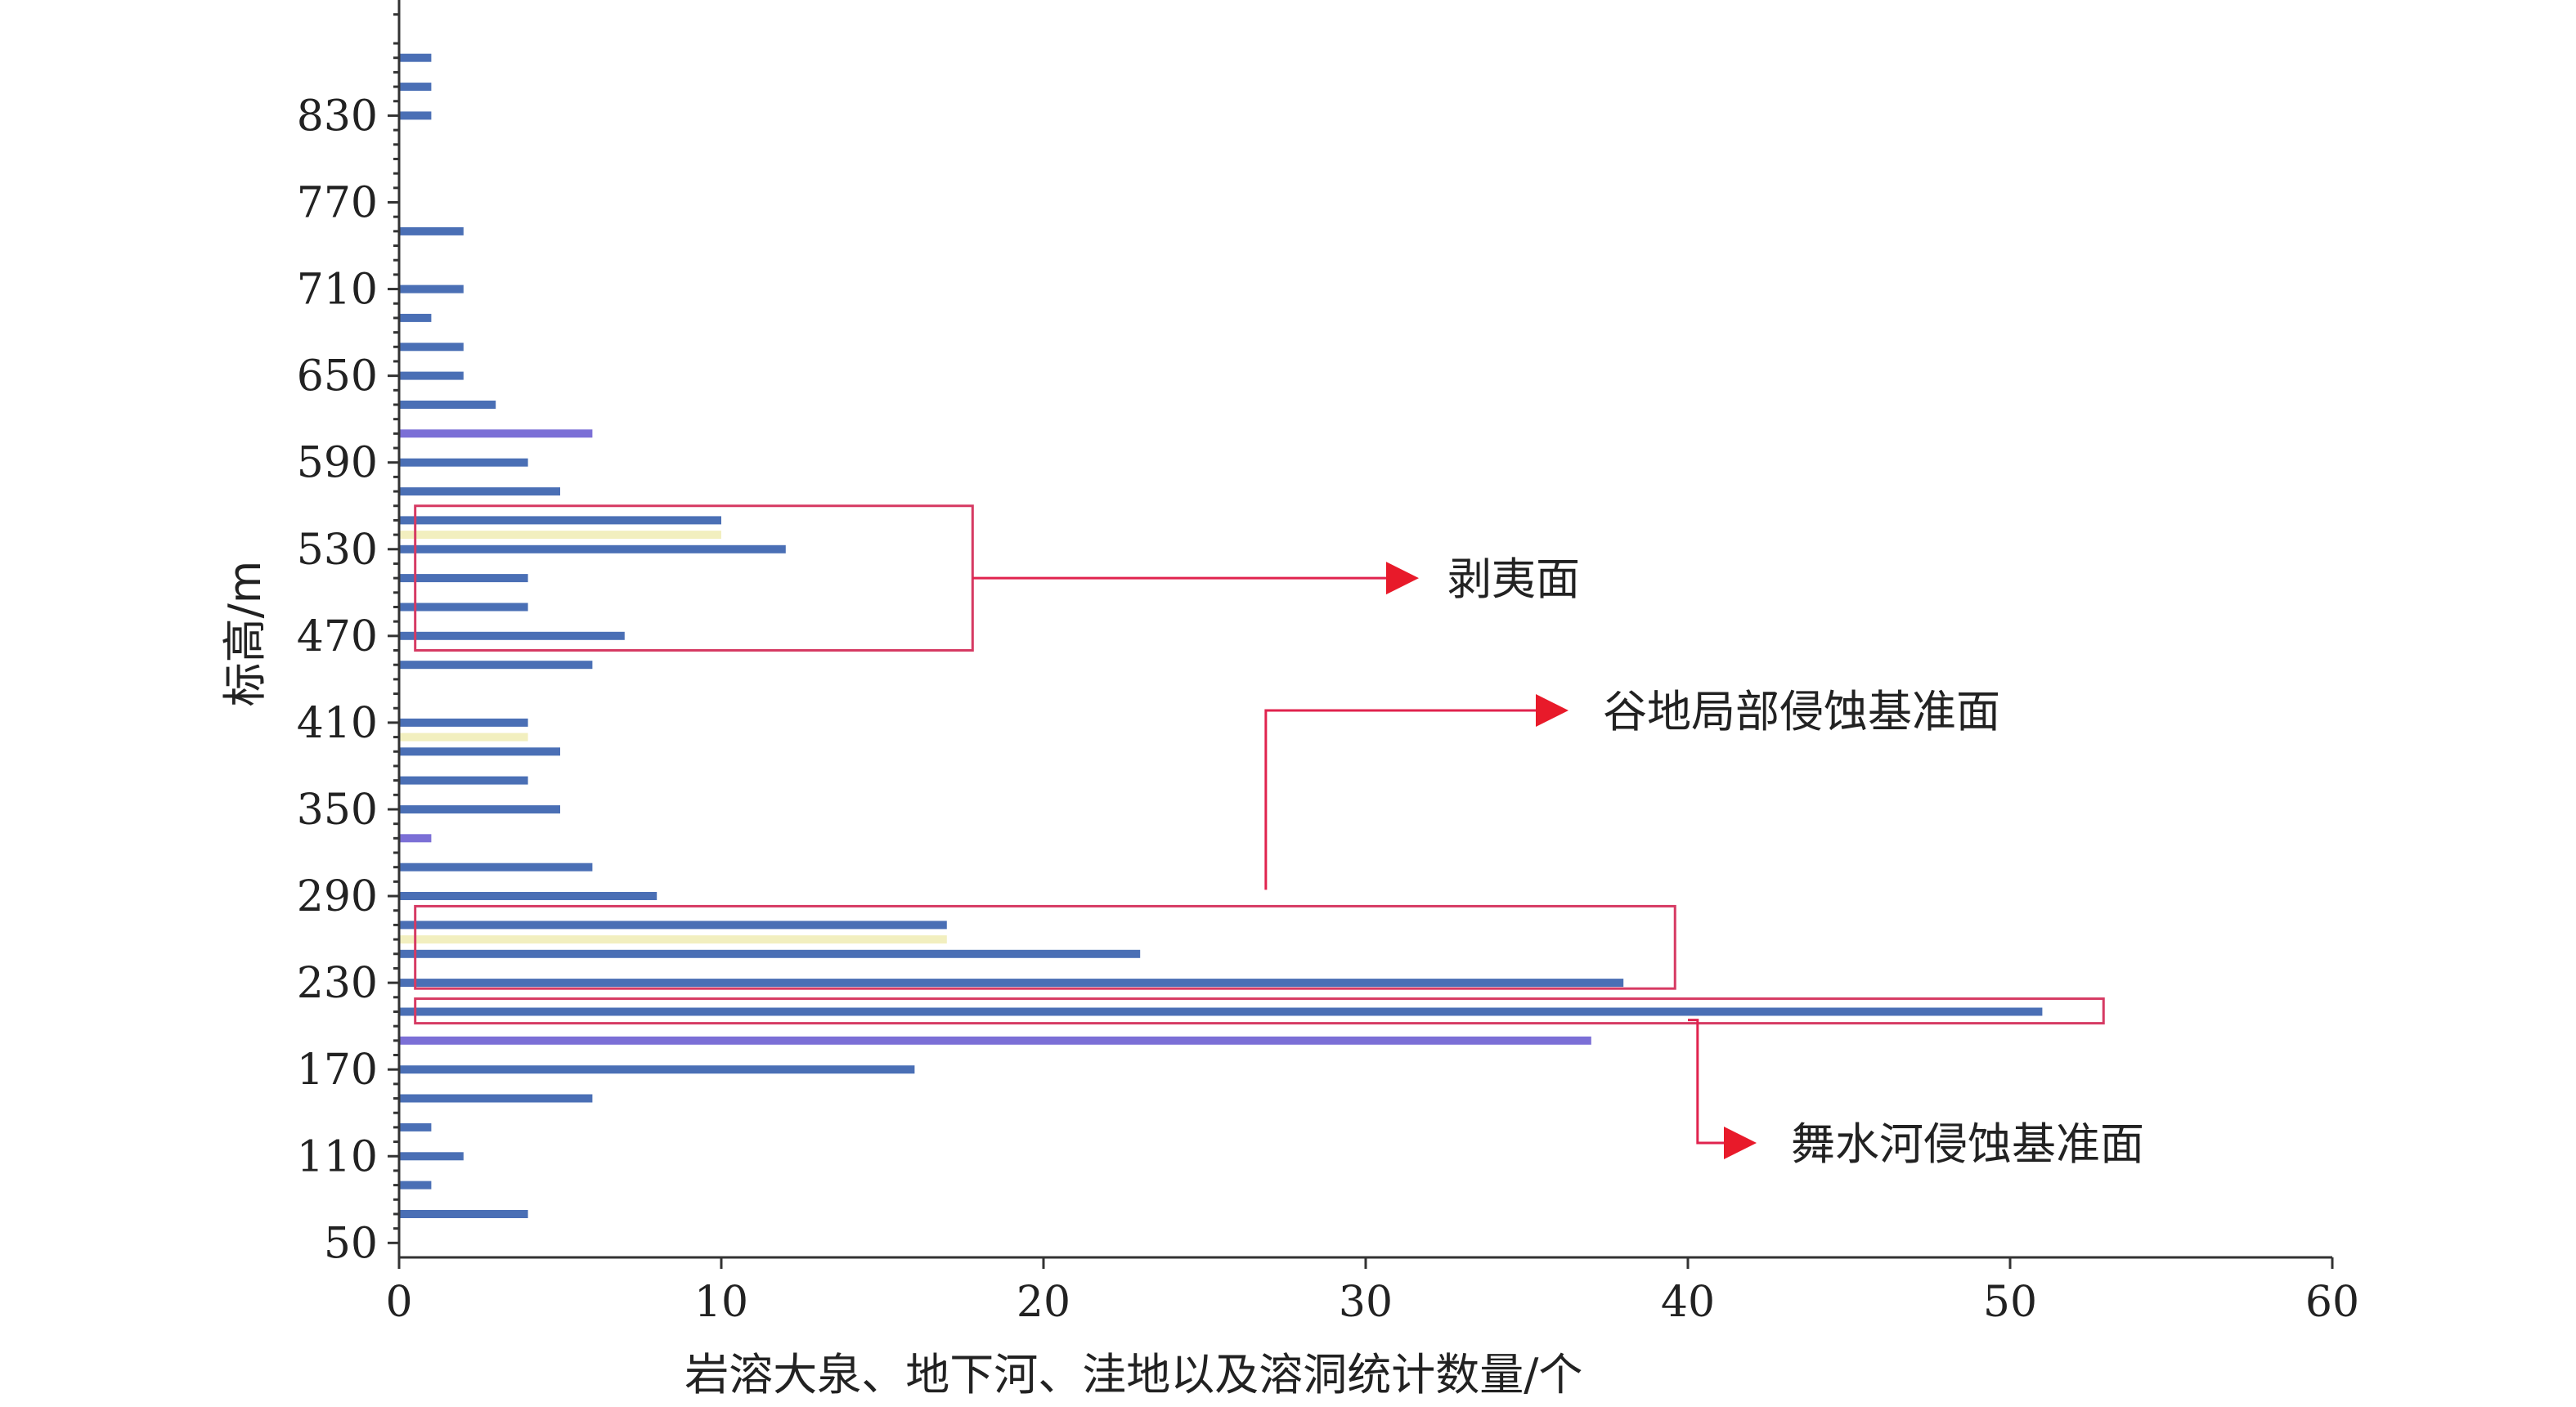 This screenshot has height=1407, width=2576. What do you see at coordinates (337, 983) in the screenshot?
I see `y-tick-label: 230` at bounding box center [337, 983].